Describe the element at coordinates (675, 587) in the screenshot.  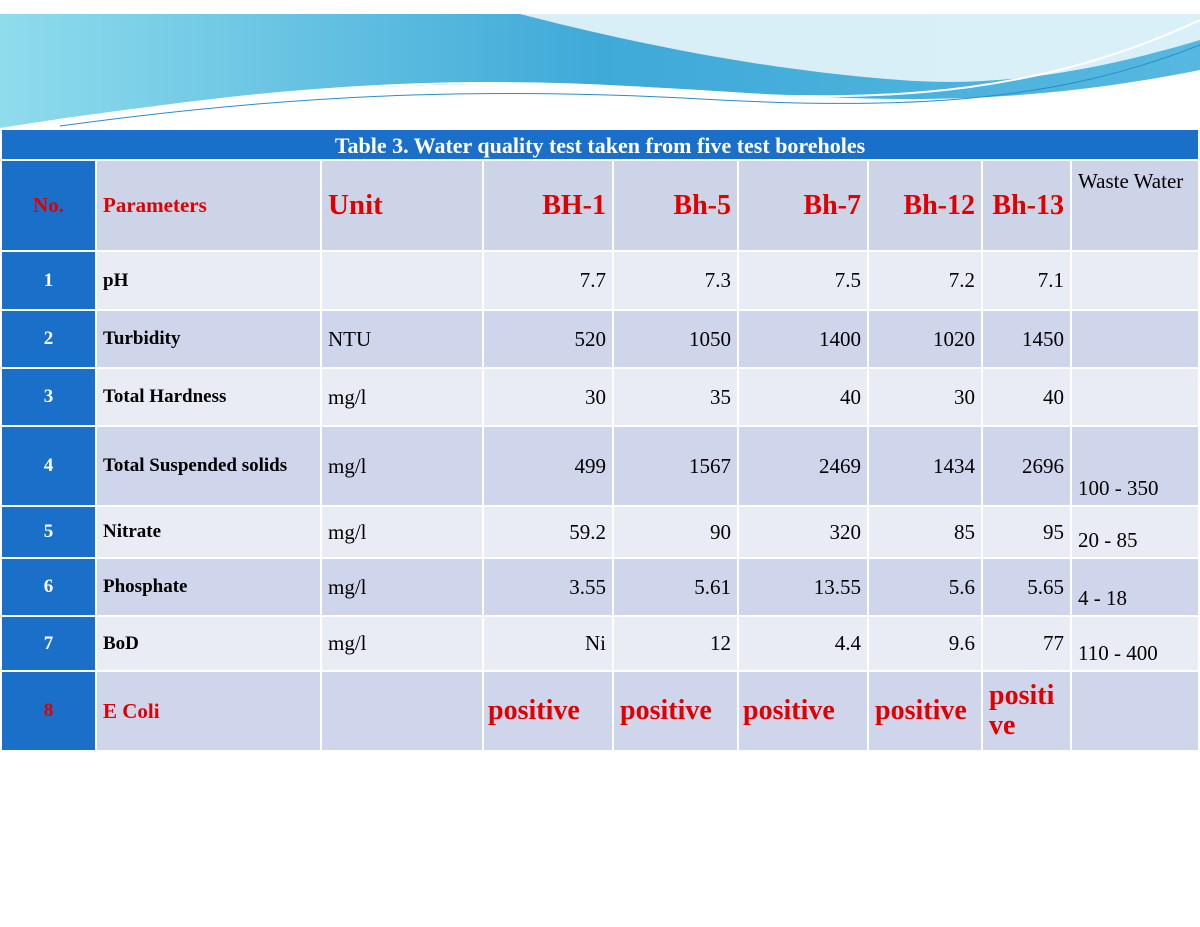
I see `table-cell: 5.61` at that location.